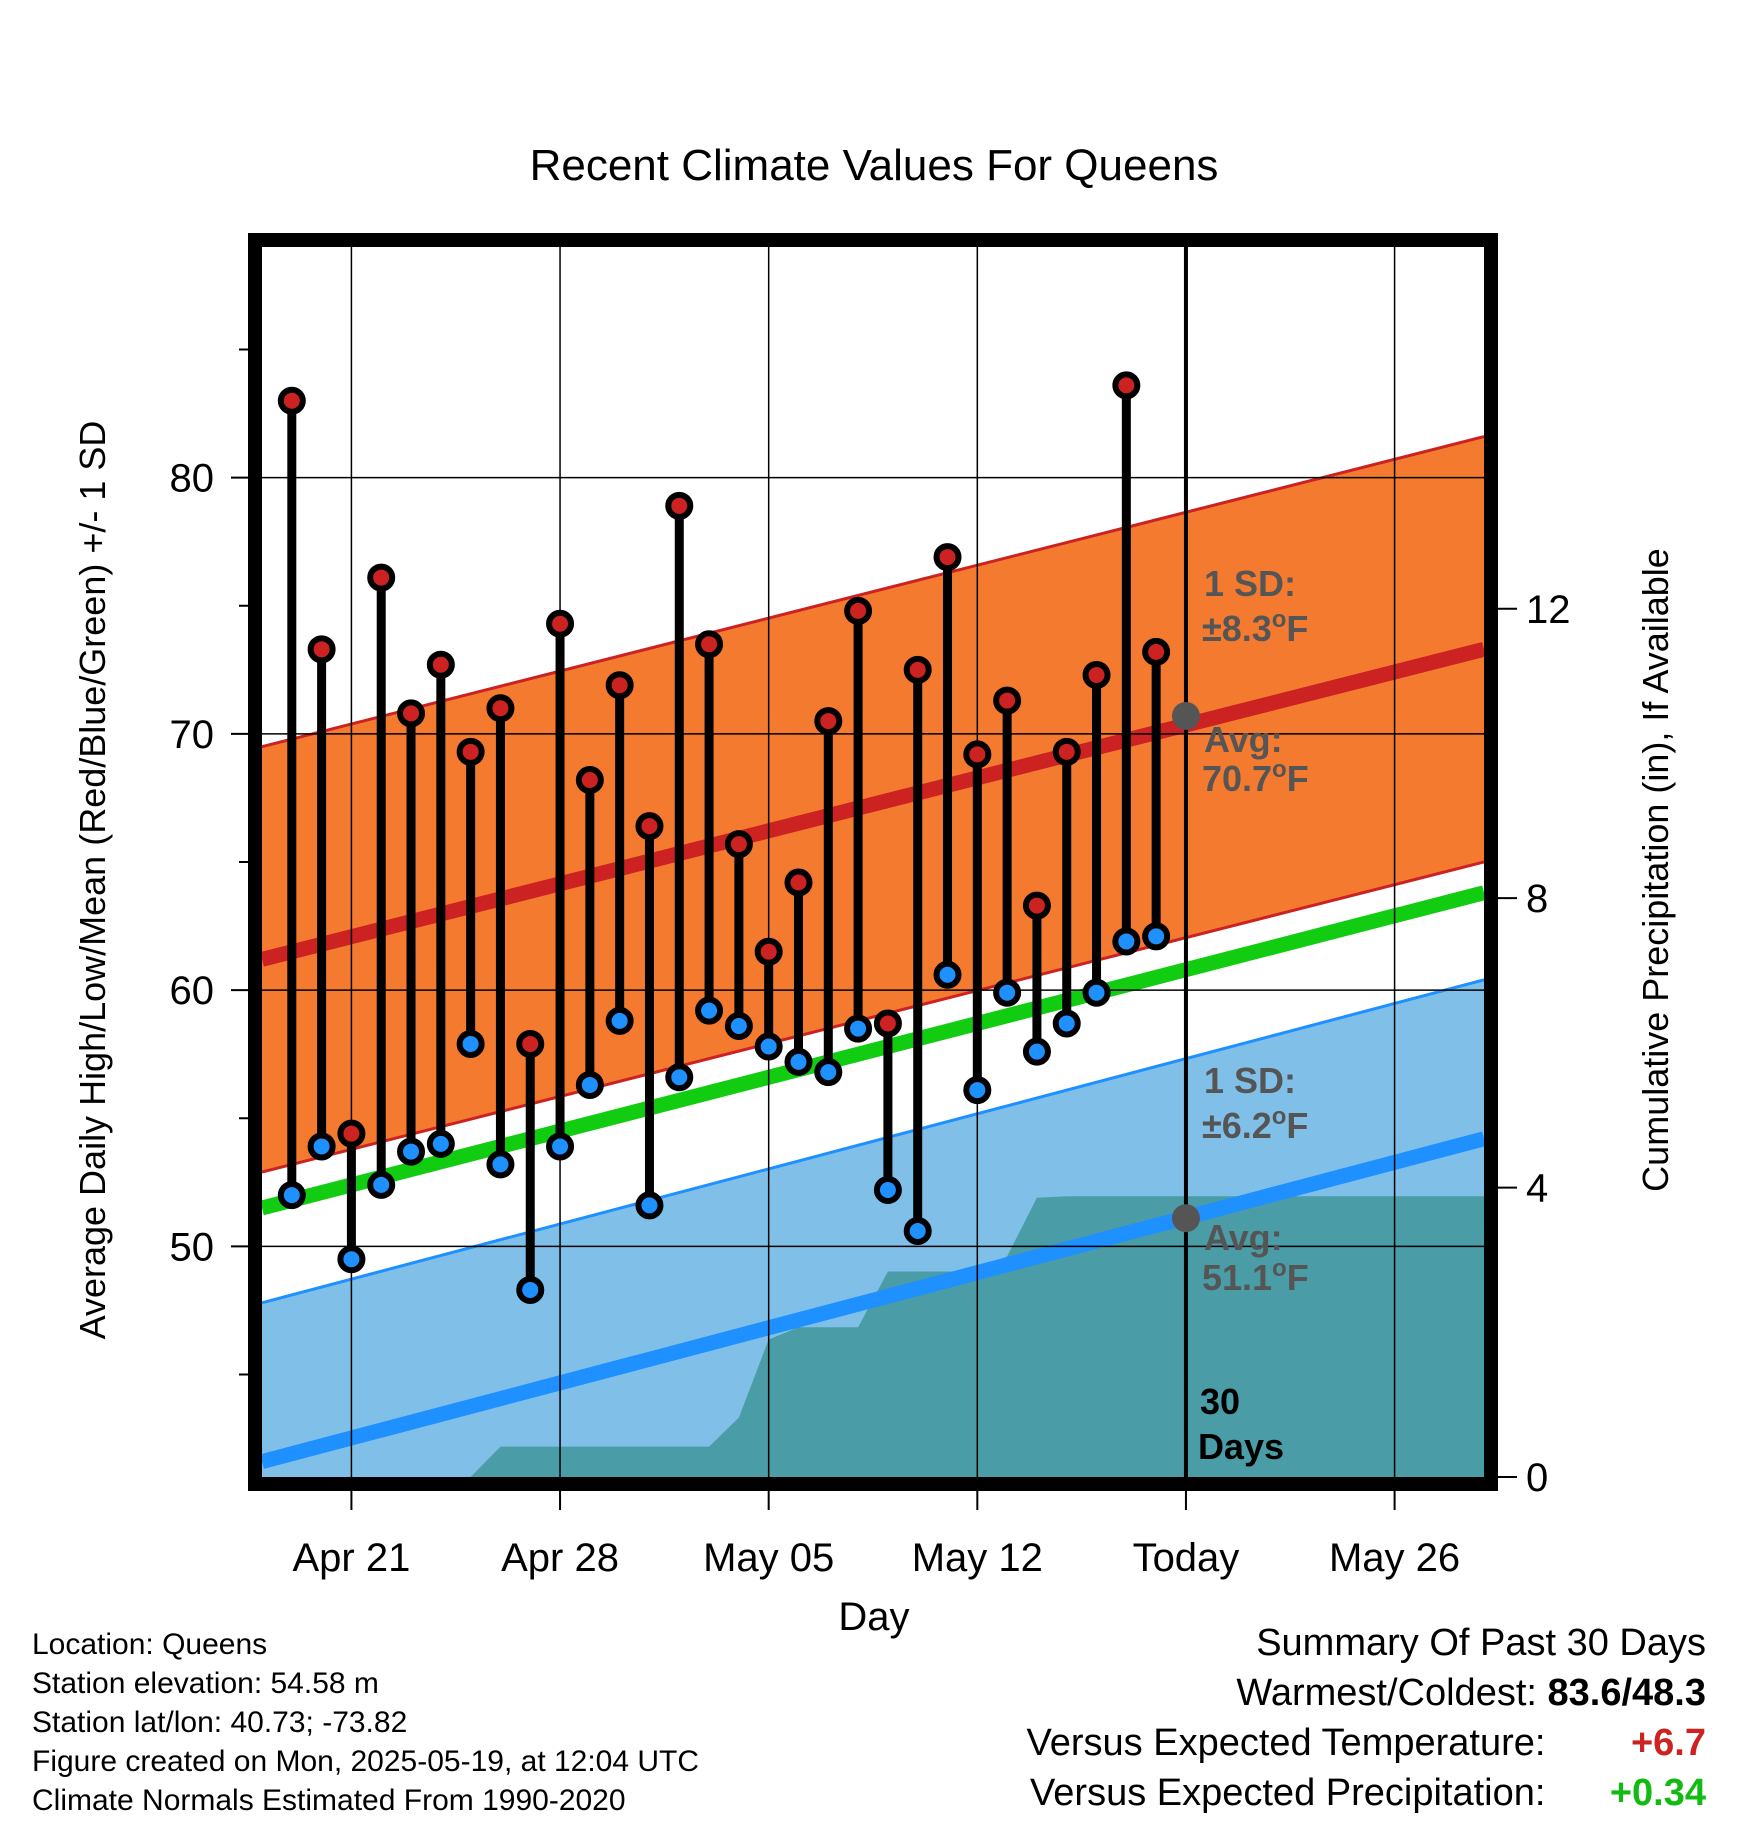  I want to click on window-label-count: 30, so click(1220, 1401).